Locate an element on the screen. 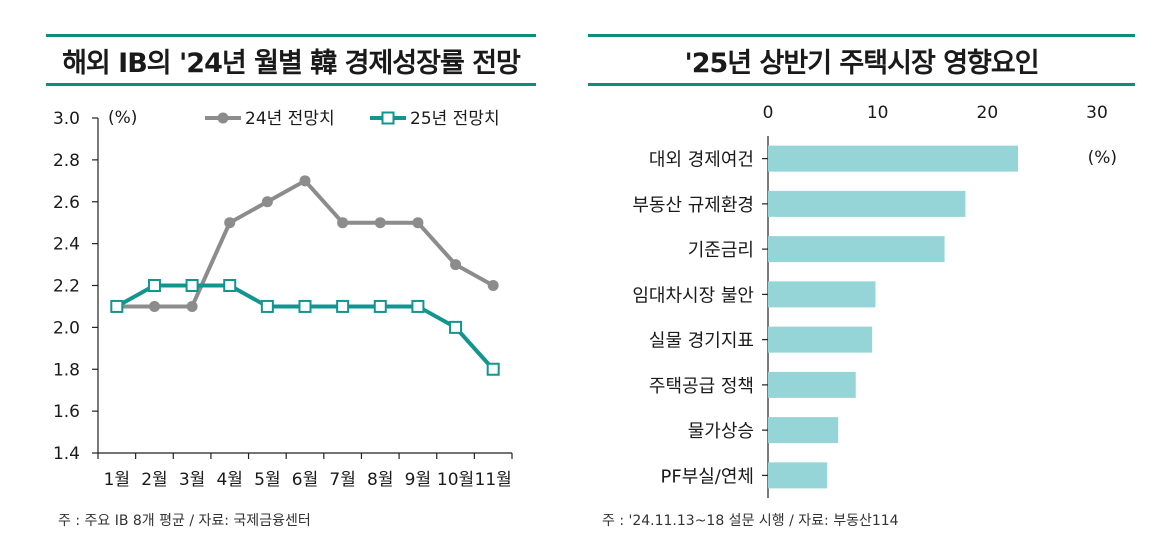  x-tick-label: 1월 is located at coordinates (117, 480).